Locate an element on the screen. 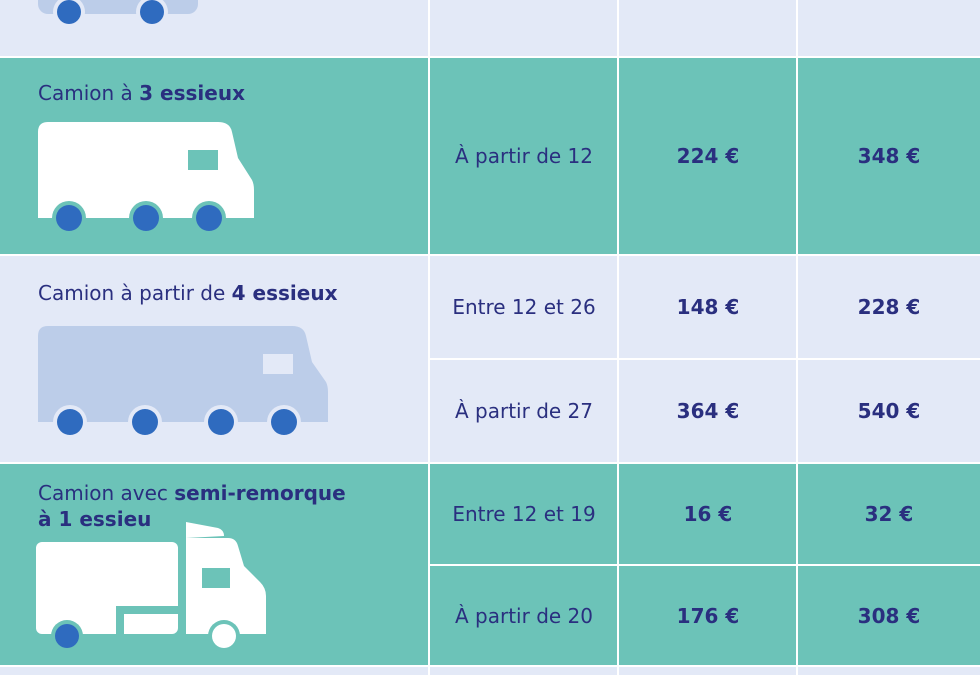 This screenshot has width=980, height=675. semi-trailer-truck-icon is located at coordinates (151, 587).